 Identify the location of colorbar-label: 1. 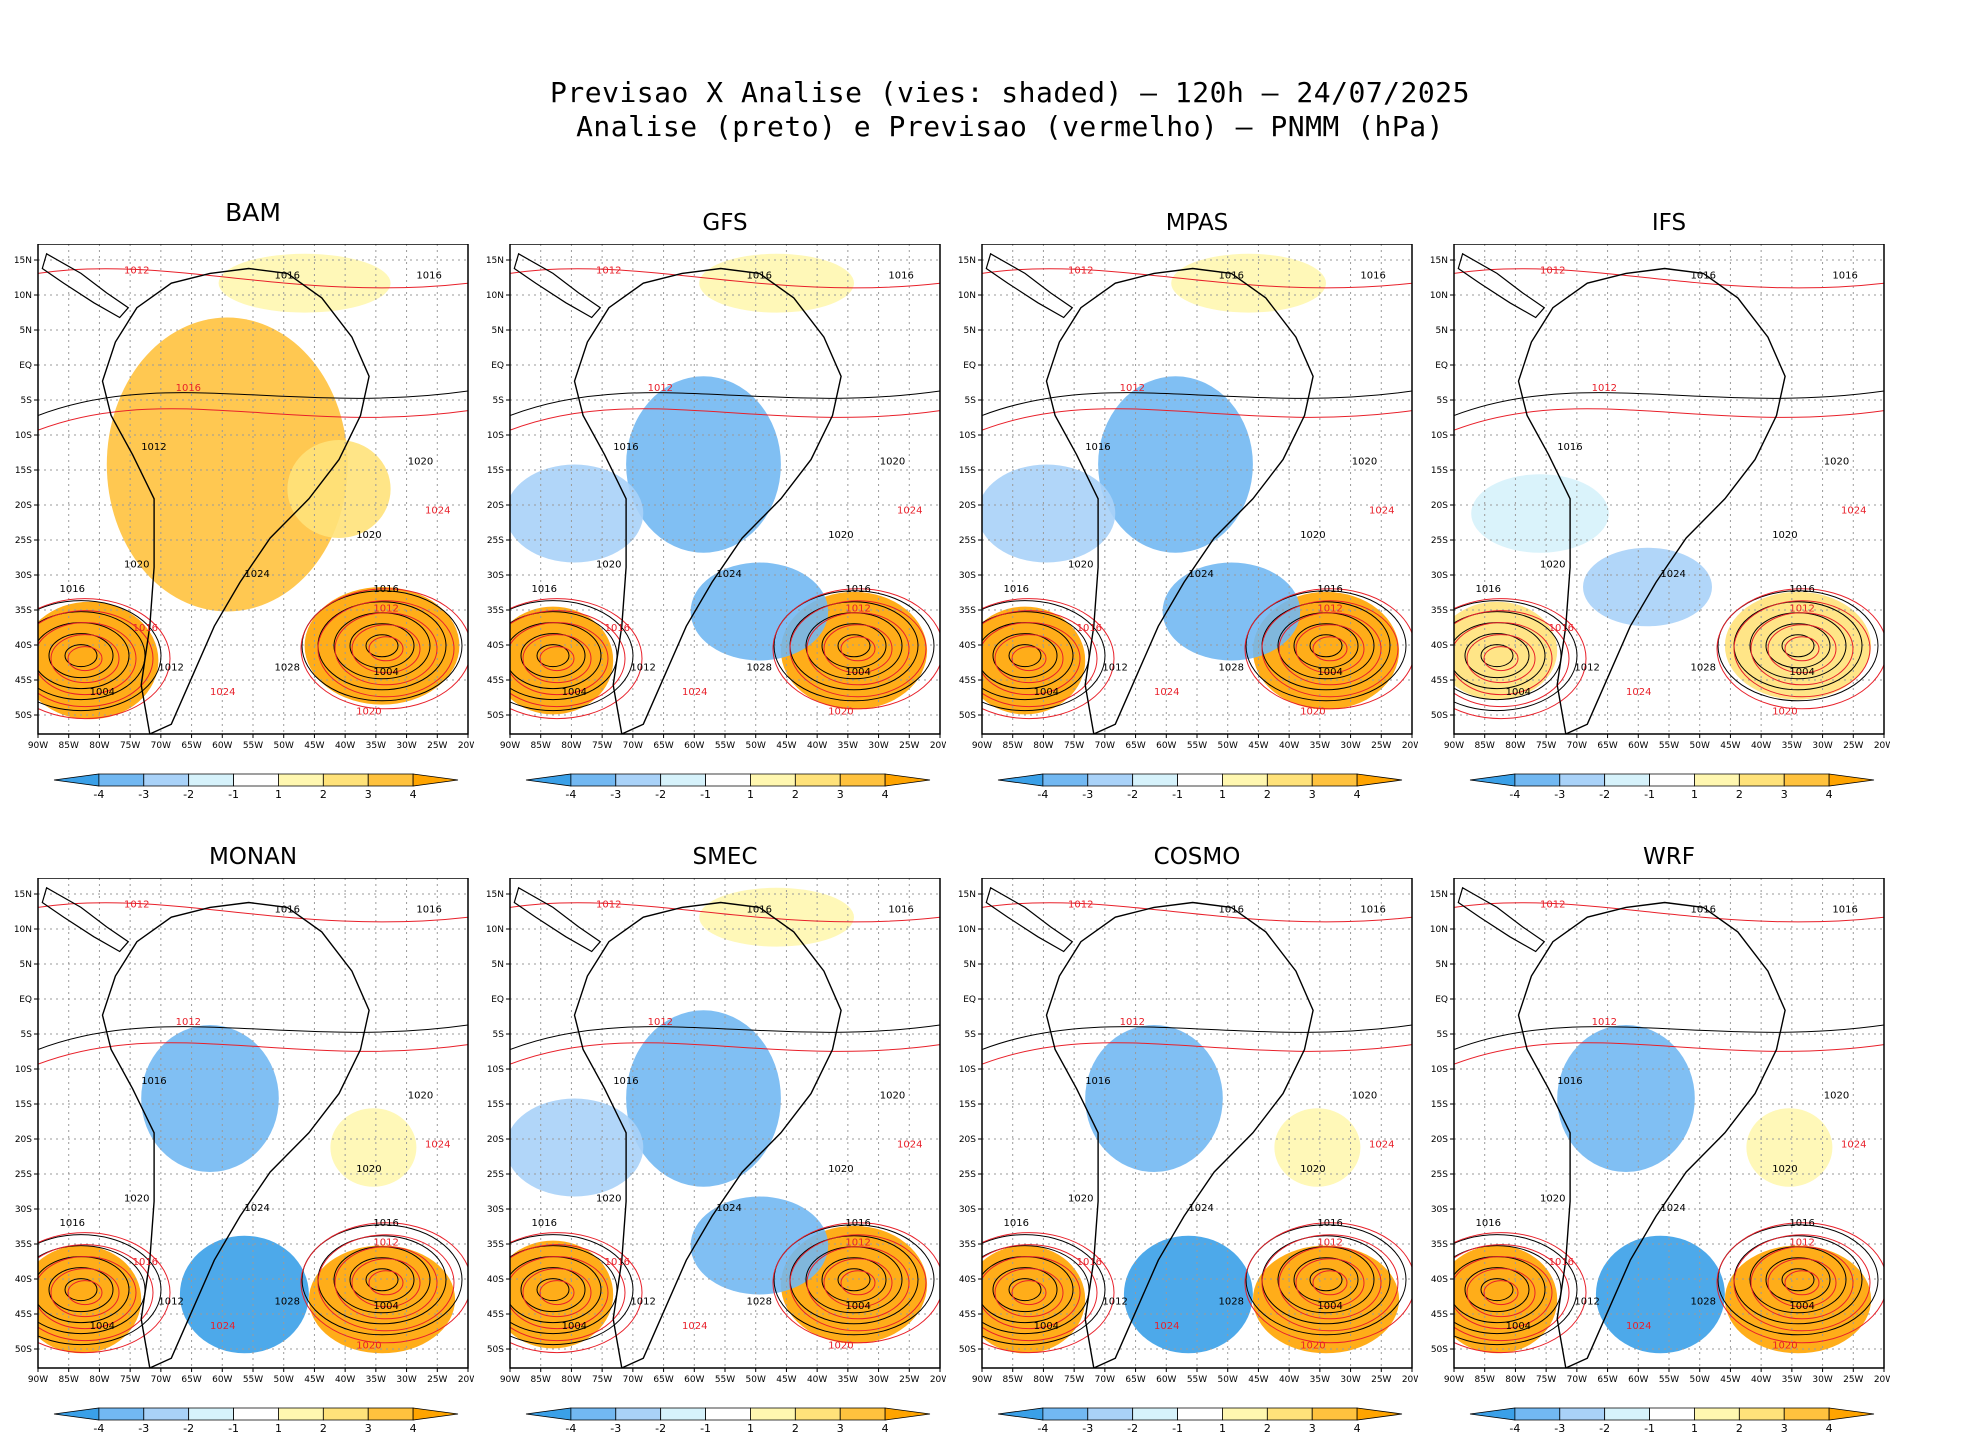
(750, 794).